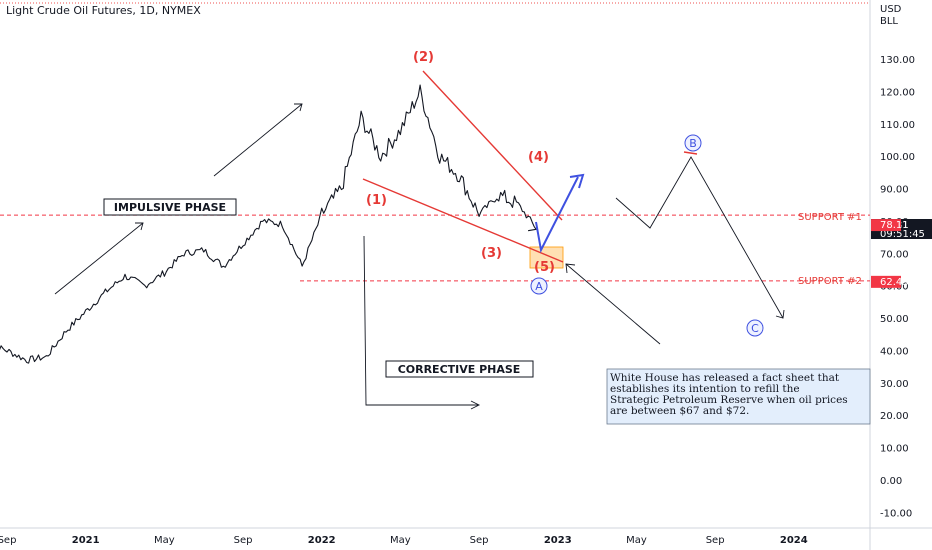 Image resolution: width=932 pixels, height=550 pixels. Describe the element at coordinates (699, 237) in the screenshot. I see `abc-path` at that location.